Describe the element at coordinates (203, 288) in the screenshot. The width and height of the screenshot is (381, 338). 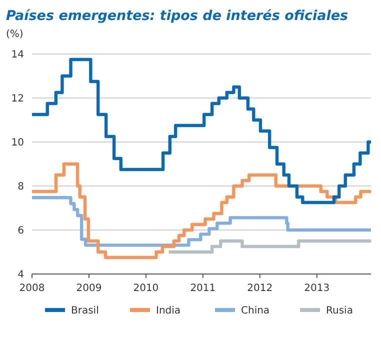
I see `x-tick-label: 2011` at that location.